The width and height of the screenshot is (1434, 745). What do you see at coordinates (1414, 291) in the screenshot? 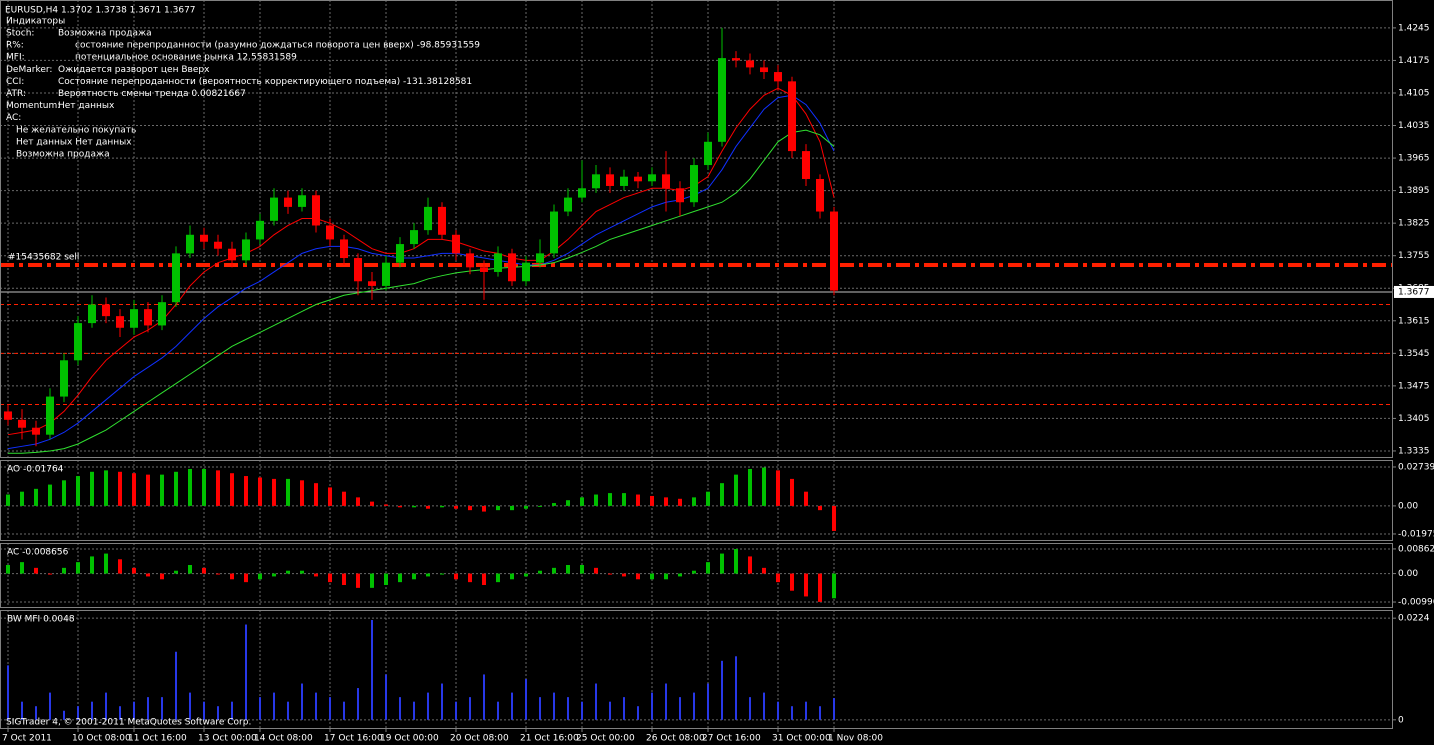
I see `price-box` at bounding box center [1414, 291].